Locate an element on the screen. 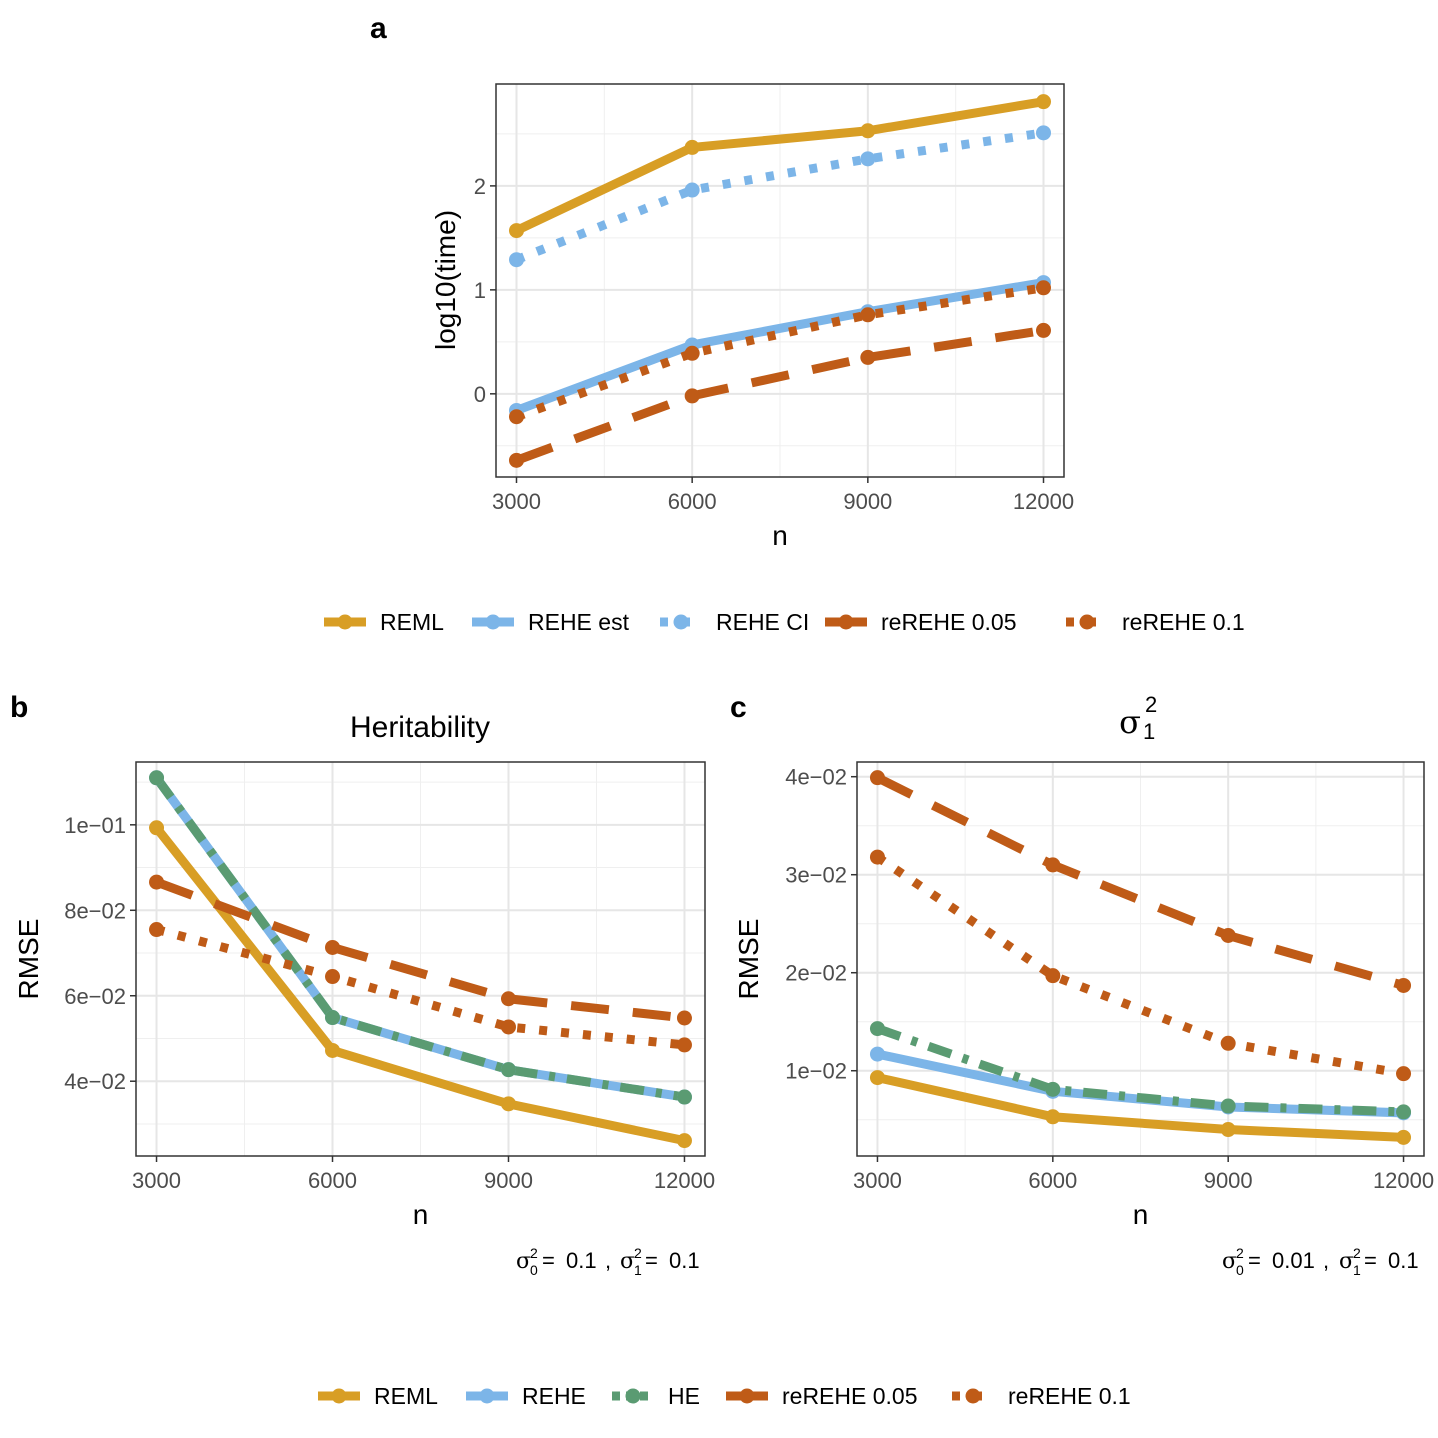  panel-c-title: σ 2 1 is located at coordinates (1138, 718).